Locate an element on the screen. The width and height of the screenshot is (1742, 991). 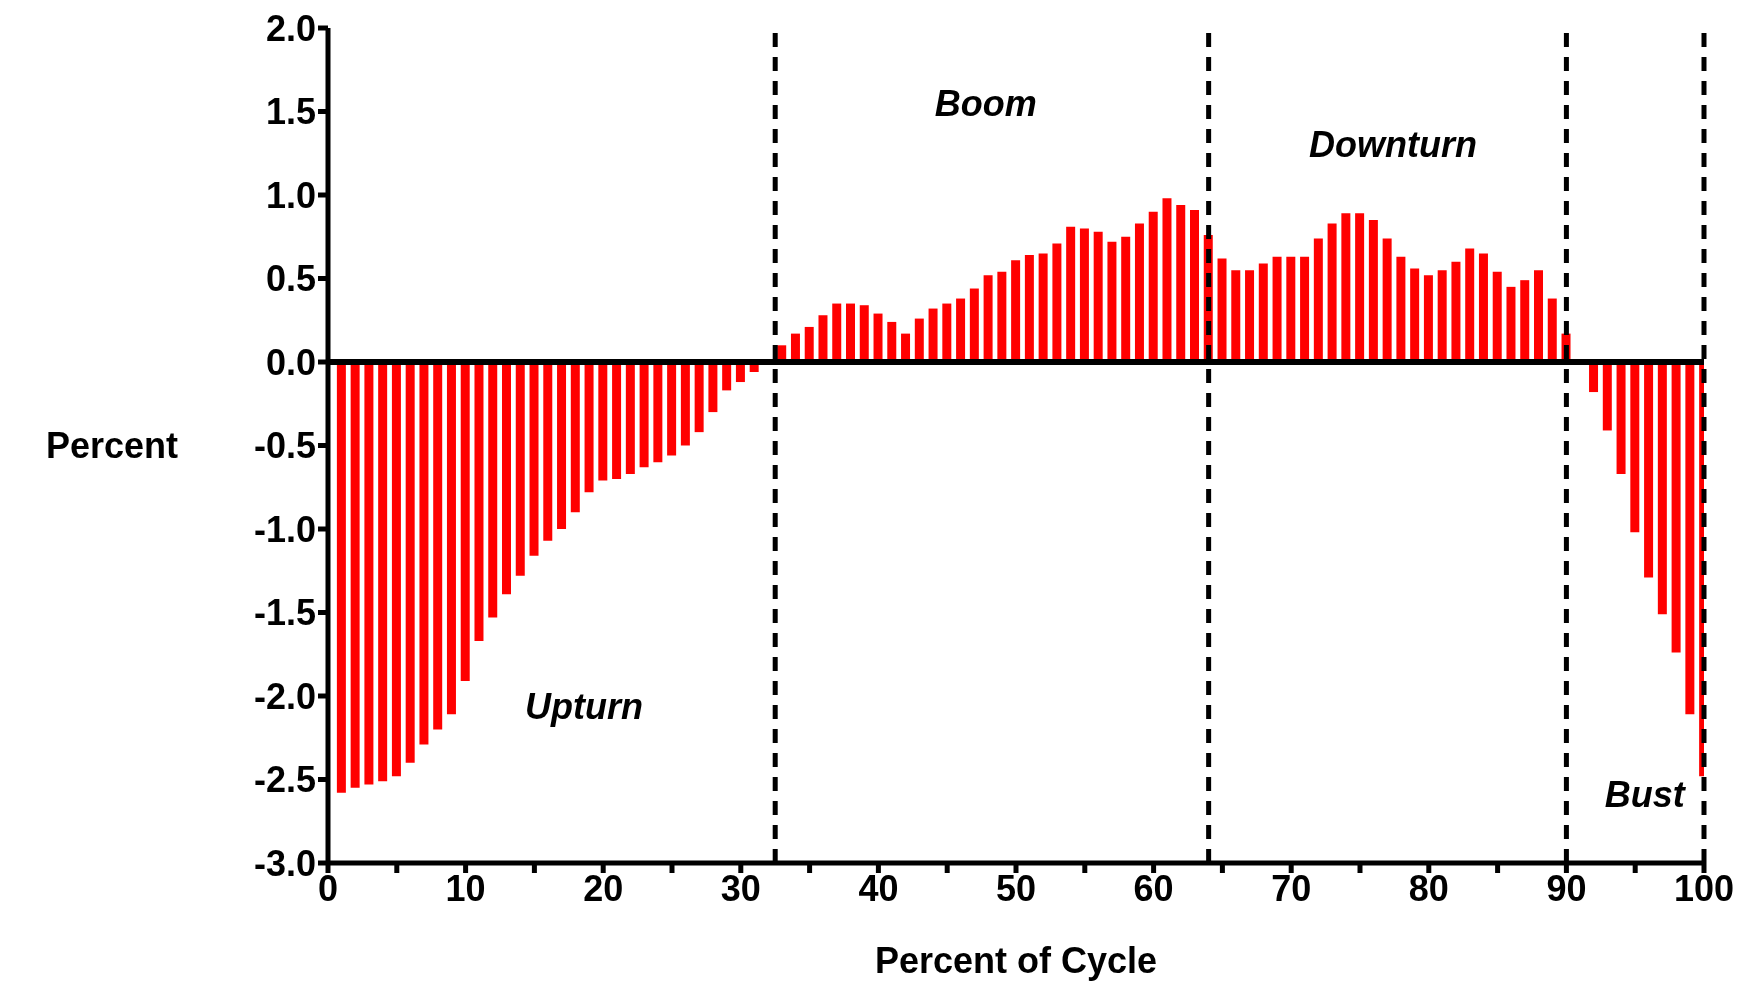
y-tick-label: 1.0 is located at coordinates (290, 195).